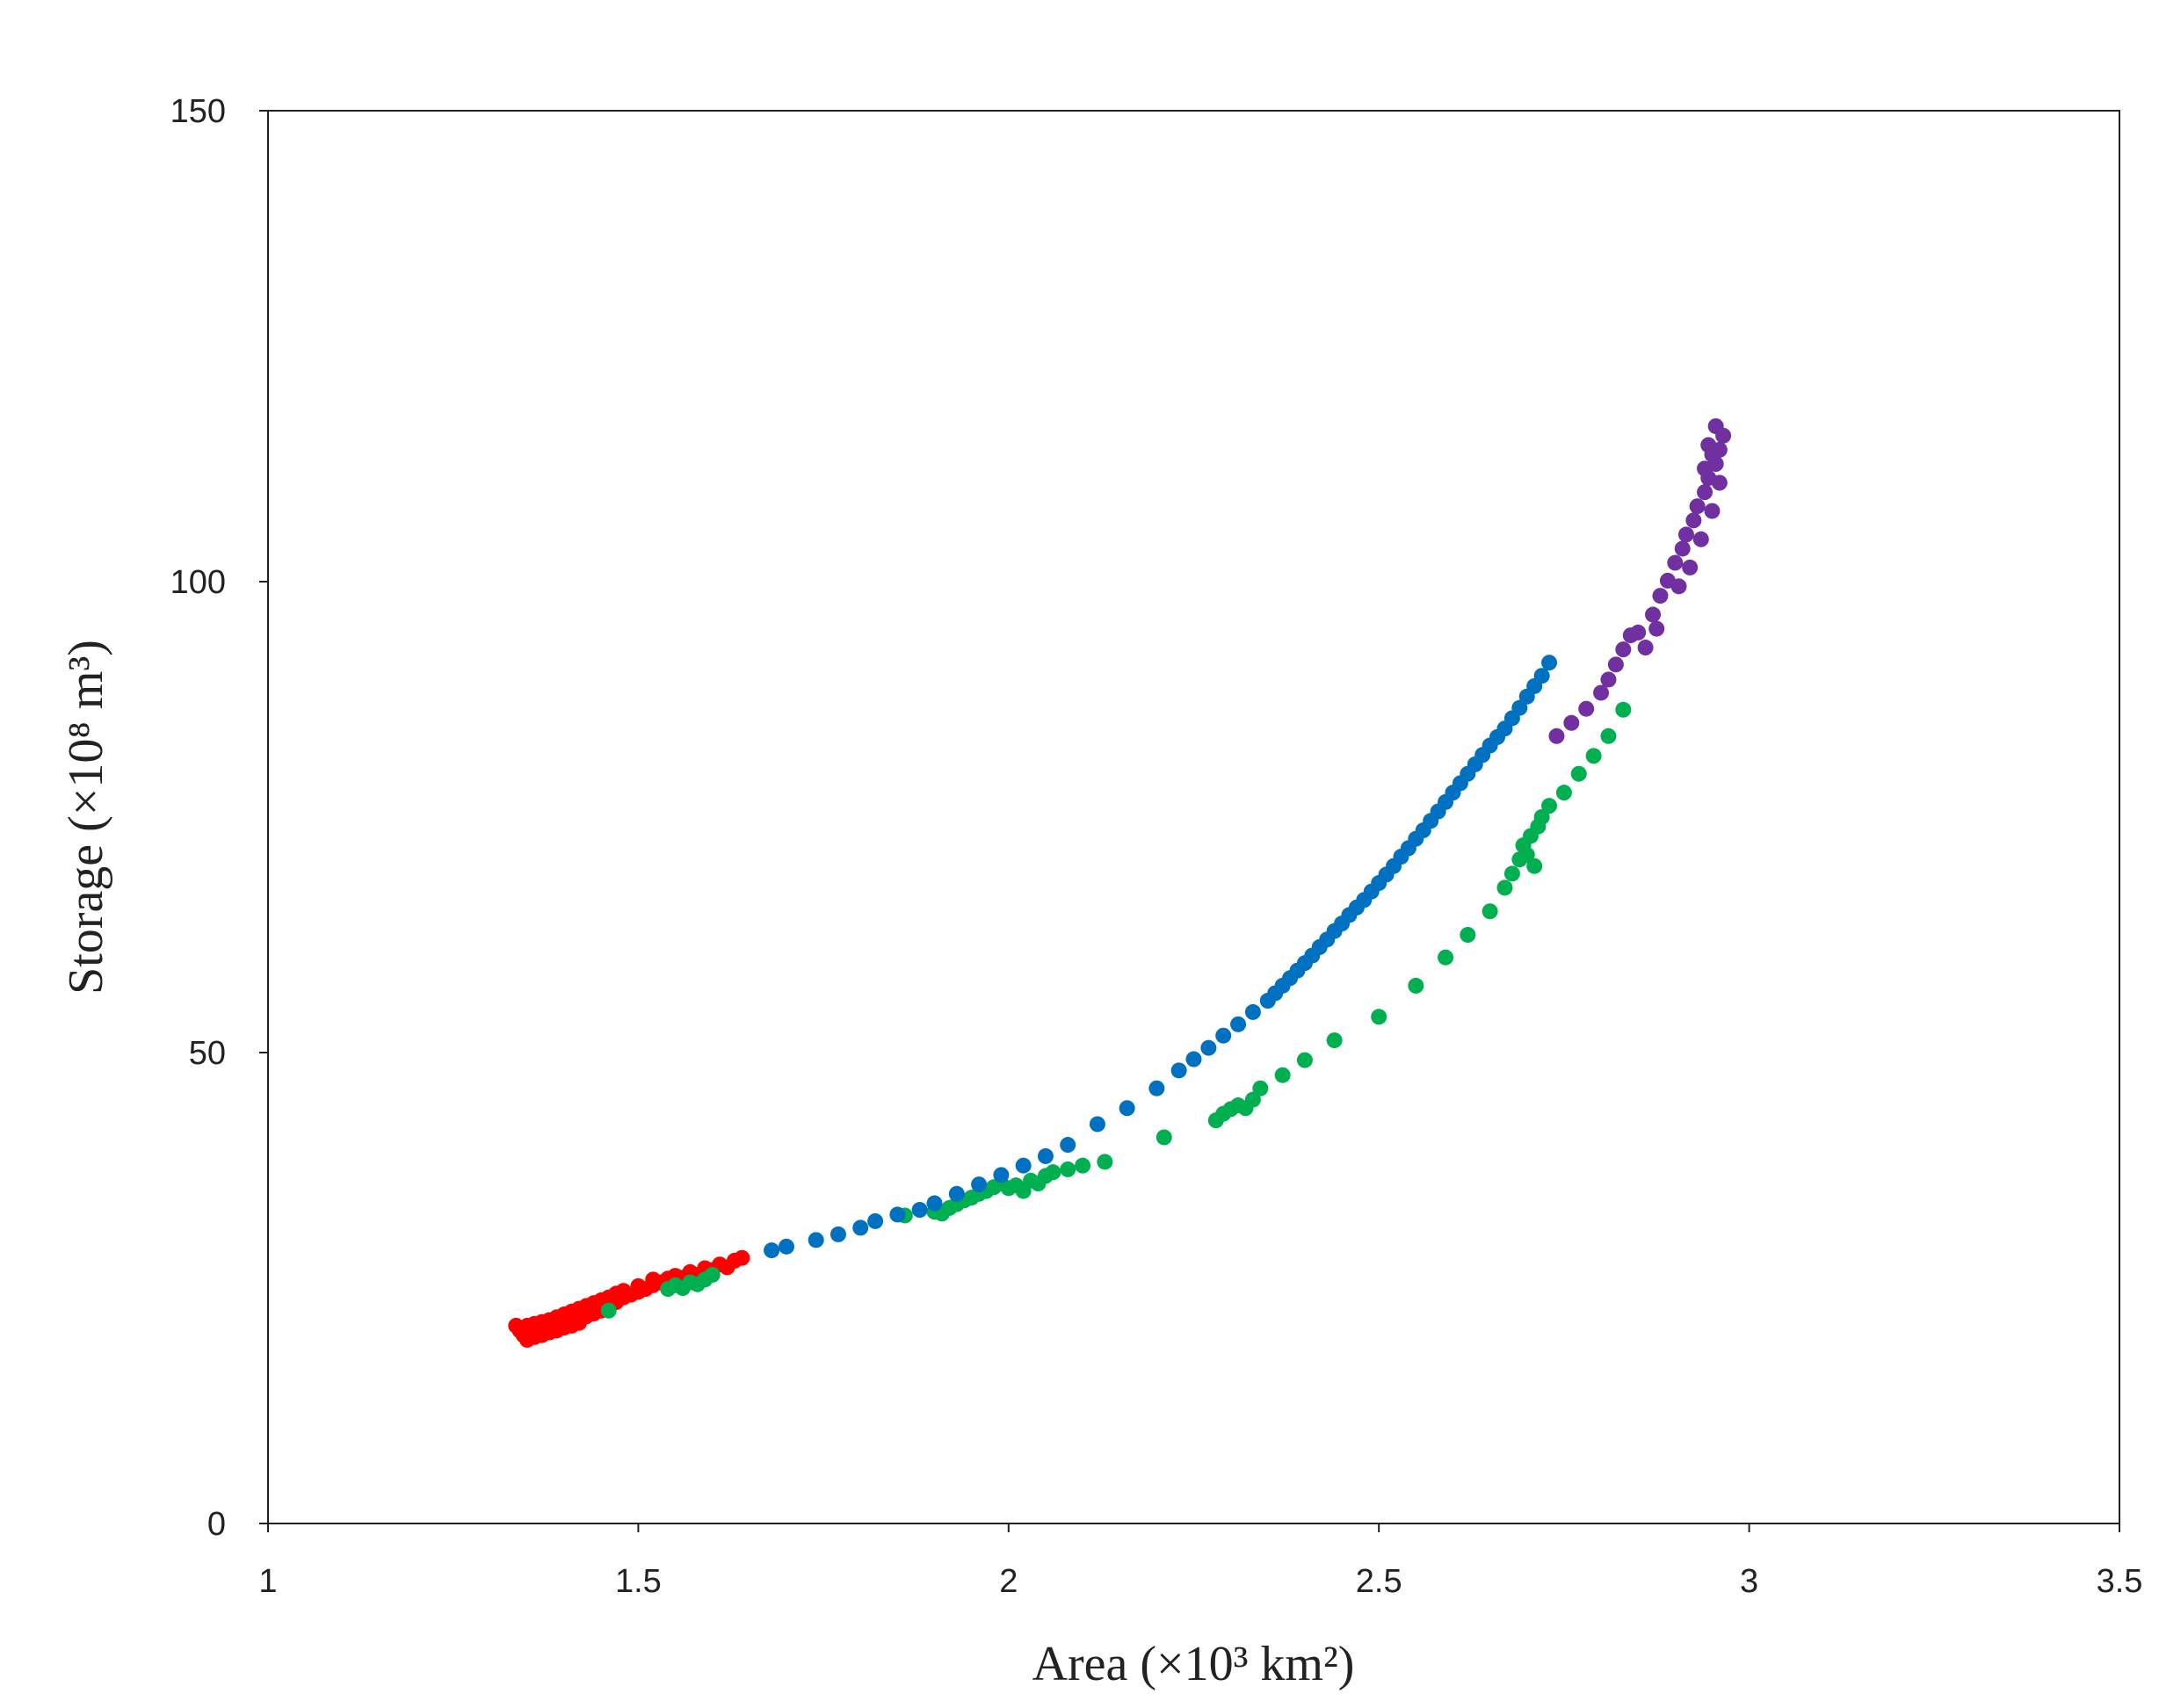  I want to click on x-tick-label: 1.5, so click(638, 1581).